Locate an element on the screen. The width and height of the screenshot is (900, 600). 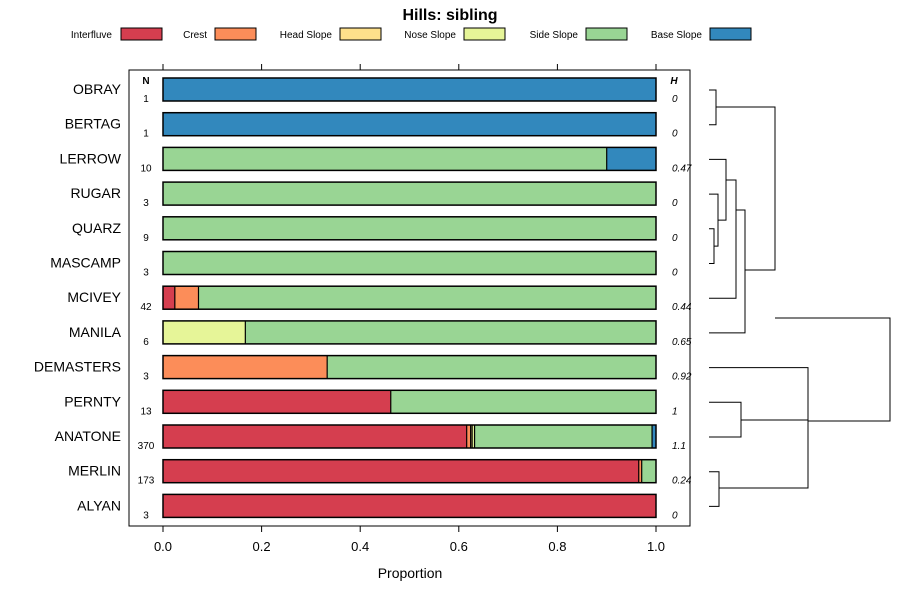
n-value-8: 3 is located at coordinates (146, 377).